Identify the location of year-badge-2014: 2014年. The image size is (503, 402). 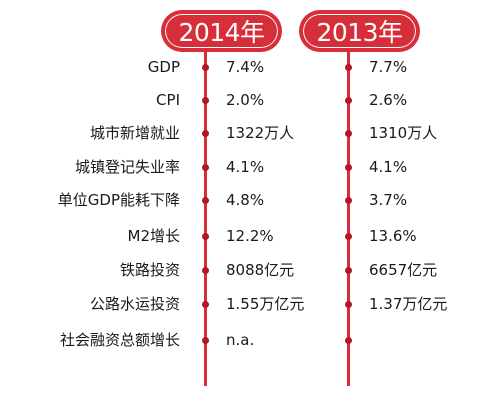
(221, 31).